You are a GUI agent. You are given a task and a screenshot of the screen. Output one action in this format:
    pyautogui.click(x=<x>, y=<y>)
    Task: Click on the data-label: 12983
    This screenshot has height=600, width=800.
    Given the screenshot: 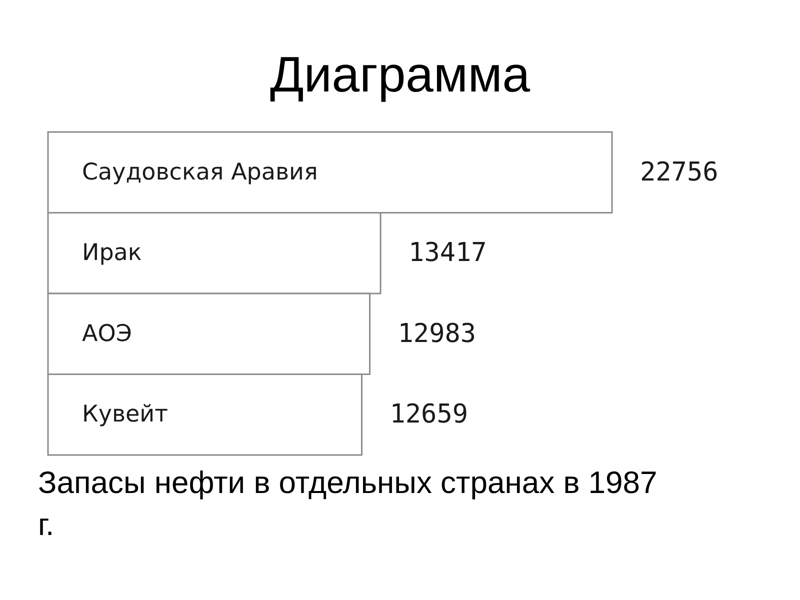 What is the action you would take?
    pyautogui.click(x=437, y=333)
    